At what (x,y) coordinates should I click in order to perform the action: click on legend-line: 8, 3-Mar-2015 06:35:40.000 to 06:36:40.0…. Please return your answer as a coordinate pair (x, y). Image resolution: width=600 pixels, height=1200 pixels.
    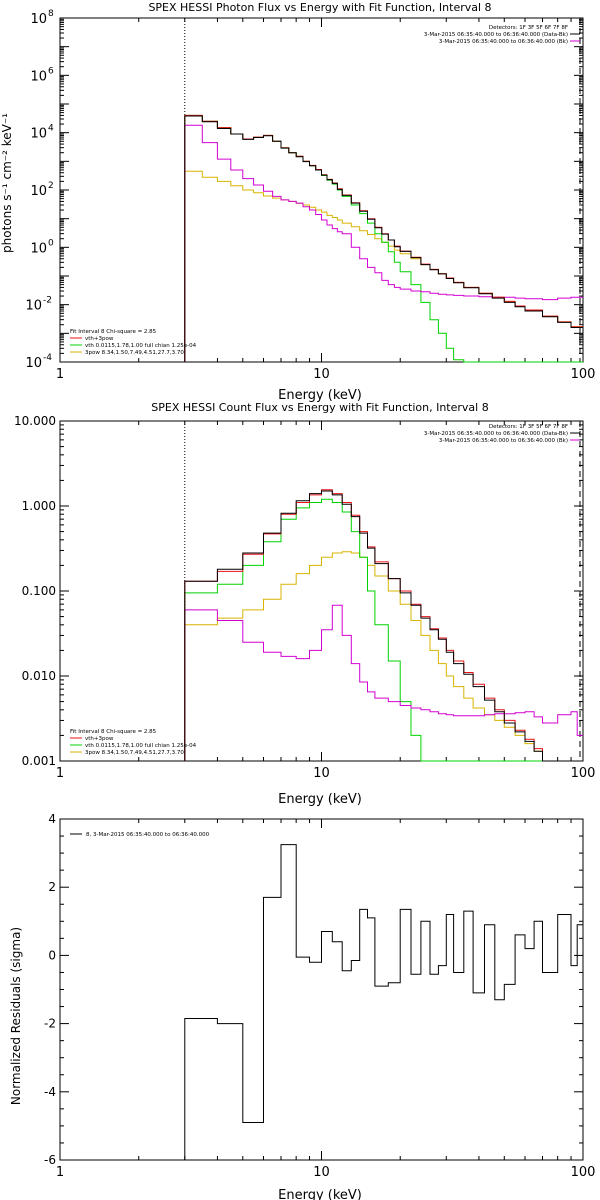
    Looking at the image, I should click on (148, 835).